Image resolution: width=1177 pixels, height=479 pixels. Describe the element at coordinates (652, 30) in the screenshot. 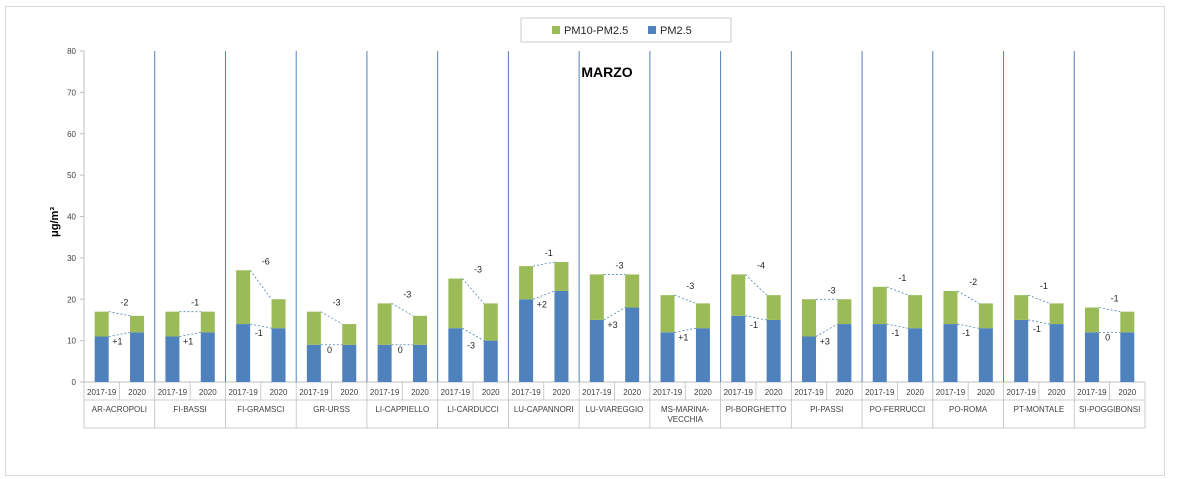

I see `legend-swatch` at that location.